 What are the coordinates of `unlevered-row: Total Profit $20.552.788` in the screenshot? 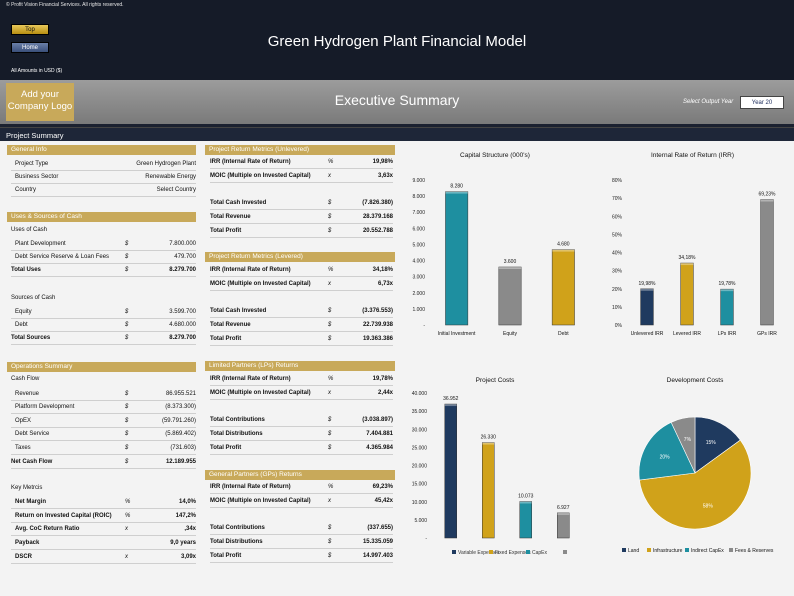 It's located at (301, 231).